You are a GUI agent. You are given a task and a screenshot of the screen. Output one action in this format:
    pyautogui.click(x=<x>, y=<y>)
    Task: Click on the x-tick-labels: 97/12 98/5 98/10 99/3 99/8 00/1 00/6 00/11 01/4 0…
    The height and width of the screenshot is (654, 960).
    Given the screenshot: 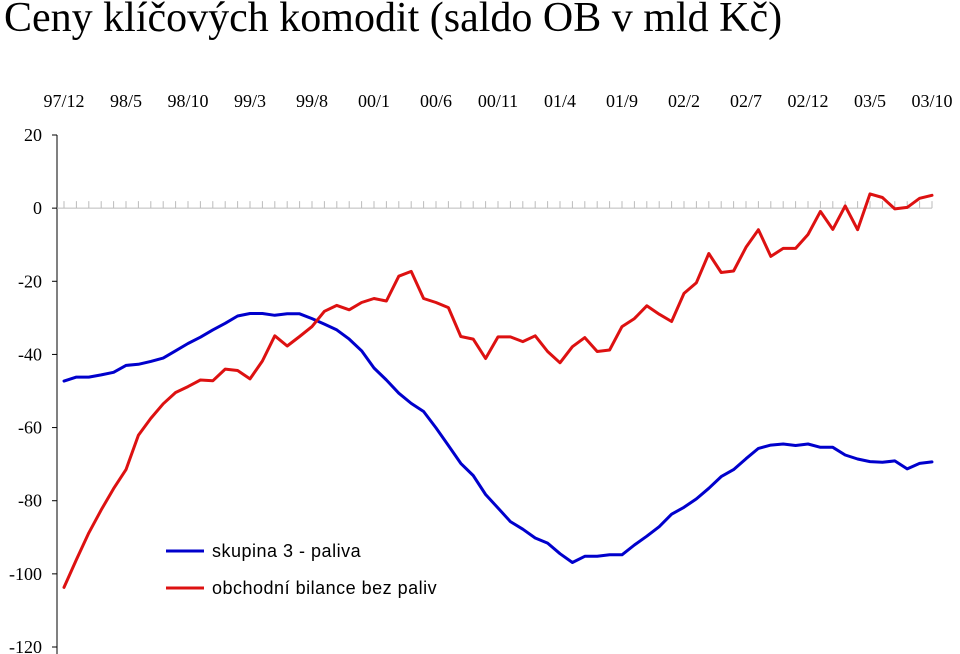 What is the action you would take?
    pyautogui.click(x=497, y=101)
    